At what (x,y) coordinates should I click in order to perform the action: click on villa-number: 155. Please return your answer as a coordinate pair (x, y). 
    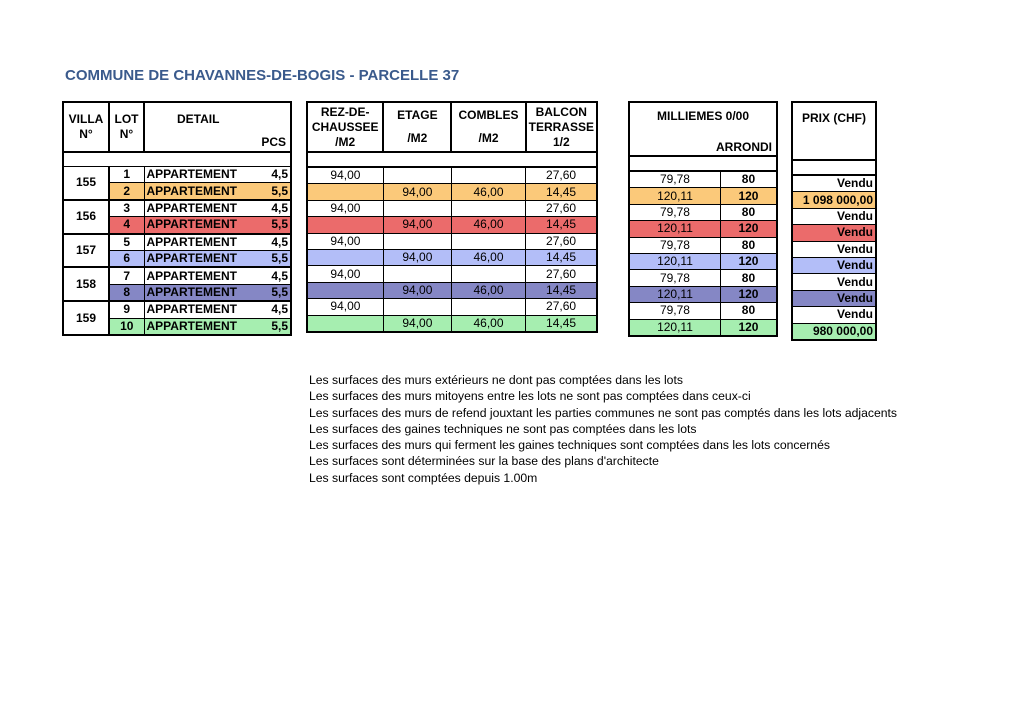
    Looking at the image, I should click on (86, 183).